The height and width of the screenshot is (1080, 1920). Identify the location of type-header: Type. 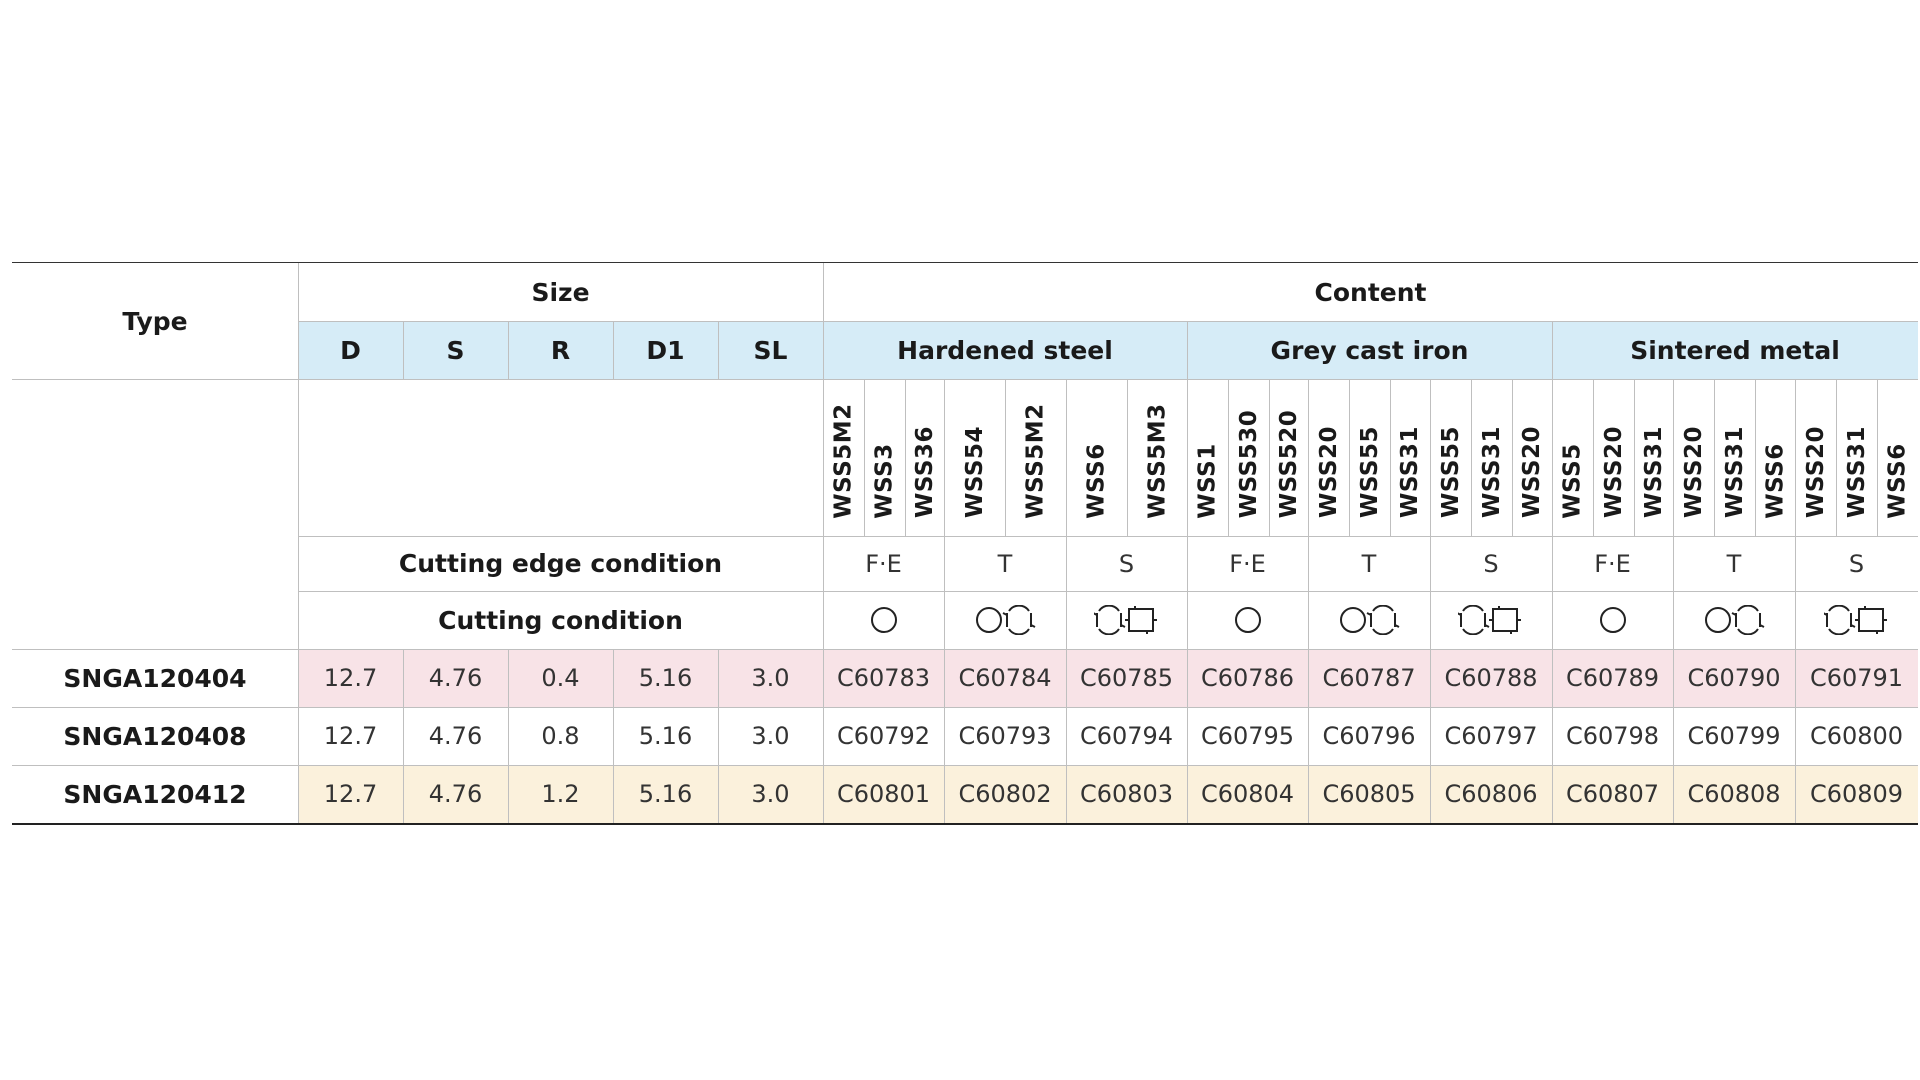
(155, 321).